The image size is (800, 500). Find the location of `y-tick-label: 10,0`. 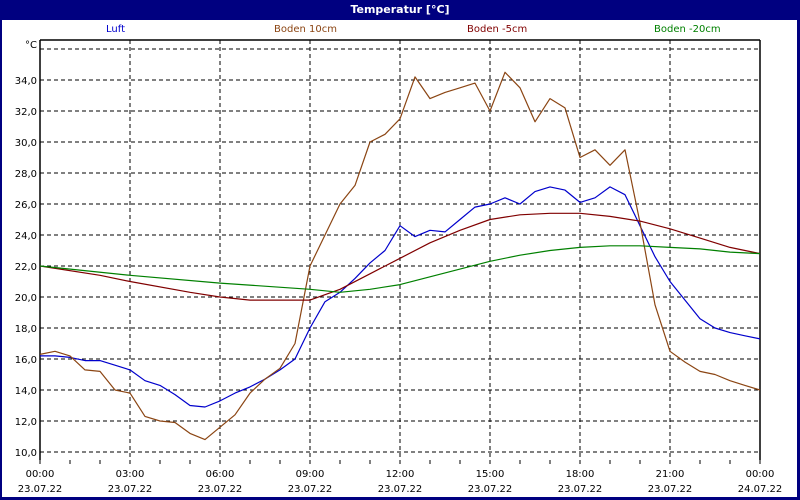

y-tick-label: 10,0 is located at coordinates (26, 453).